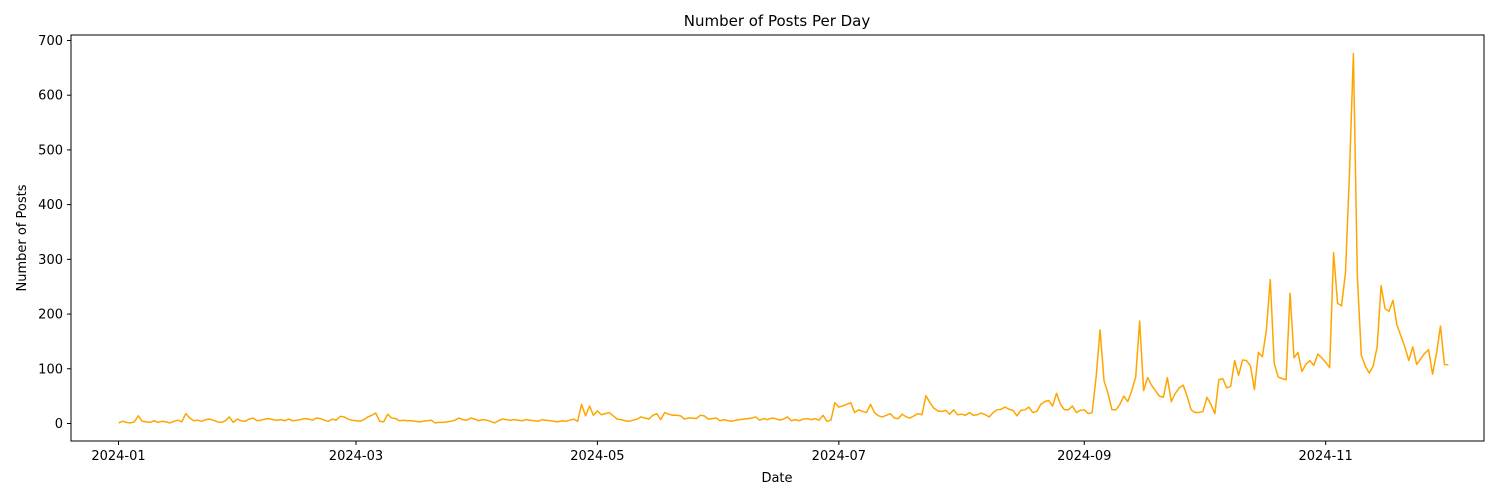 Image resolution: width=1500 pixels, height=500 pixels. I want to click on x-tick-label: 2024-03, so click(356, 456).